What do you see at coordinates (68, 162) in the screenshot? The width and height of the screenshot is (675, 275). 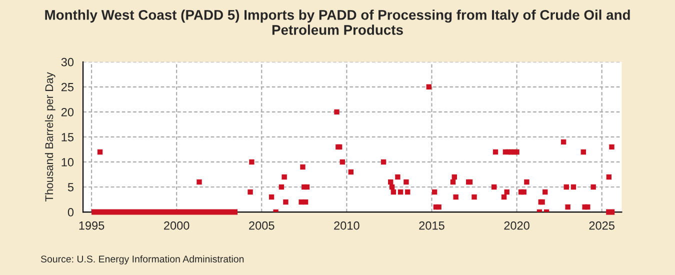 I see `y-tick-label: 10` at bounding box center [68, 162].